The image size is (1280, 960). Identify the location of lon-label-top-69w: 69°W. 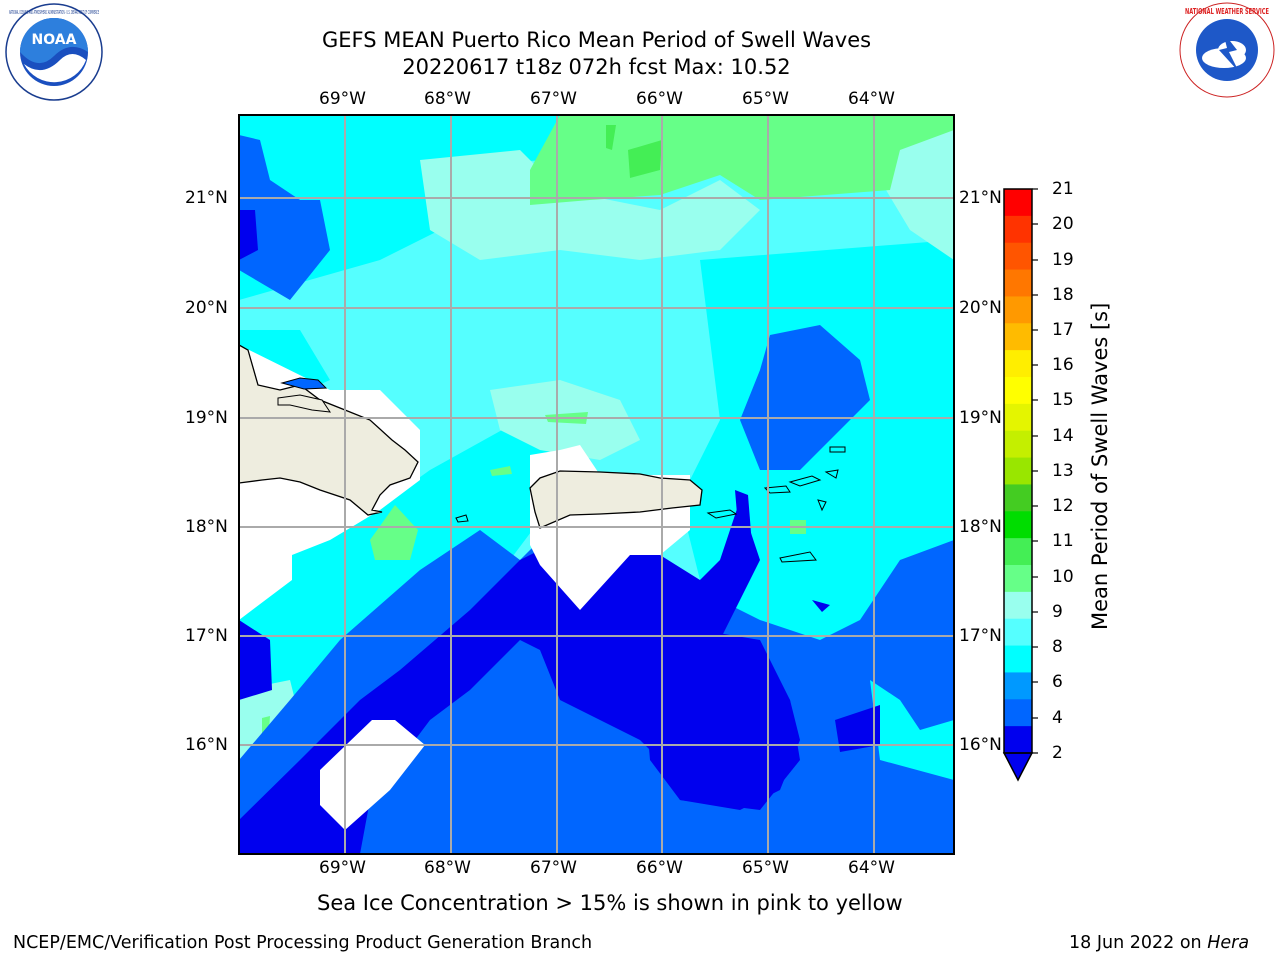
(342, 99).